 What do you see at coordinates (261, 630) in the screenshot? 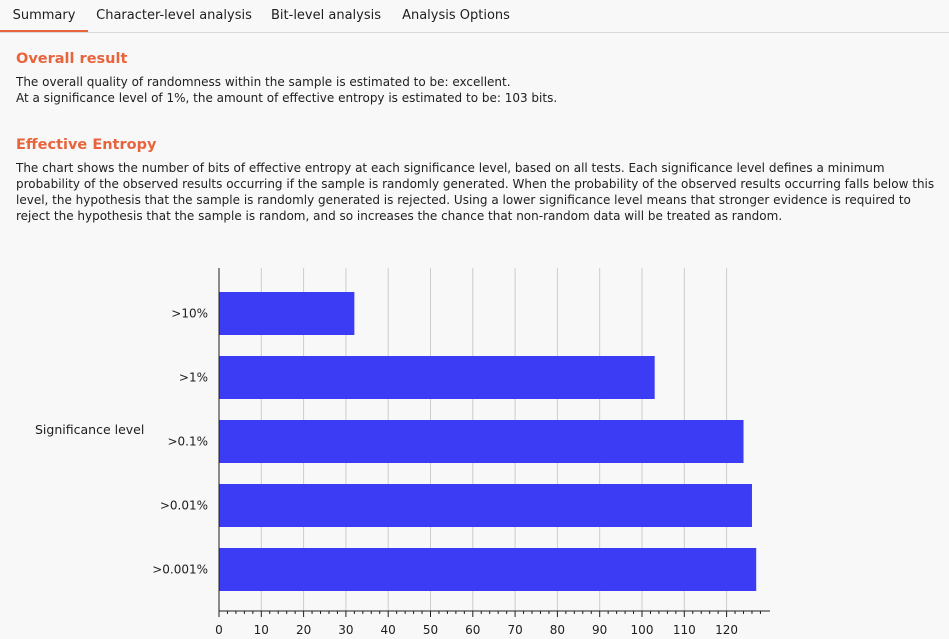
I see `x-tick-label: 10` at bounding box center [261, 630].